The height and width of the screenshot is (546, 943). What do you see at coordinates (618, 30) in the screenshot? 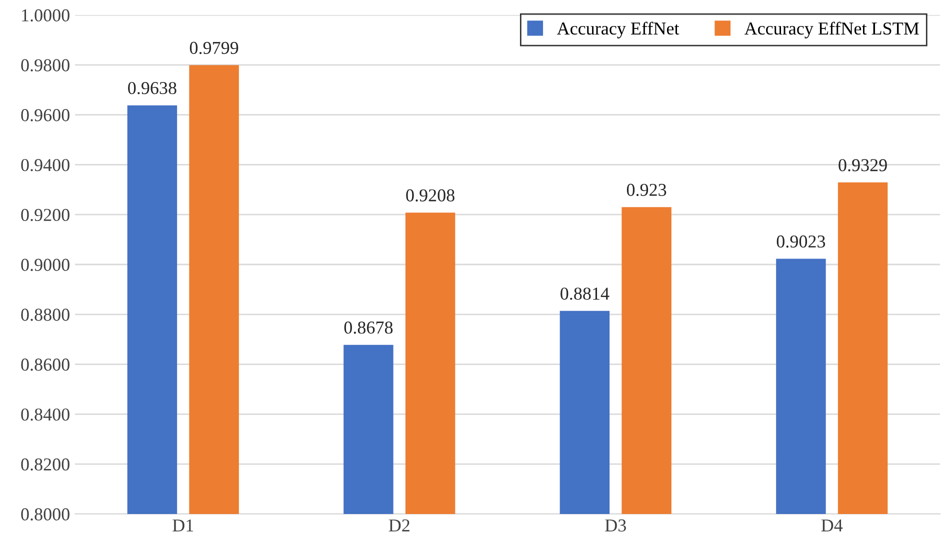
I see `legend-label: Accuracy EffNet` at bounding box center [618, 30].